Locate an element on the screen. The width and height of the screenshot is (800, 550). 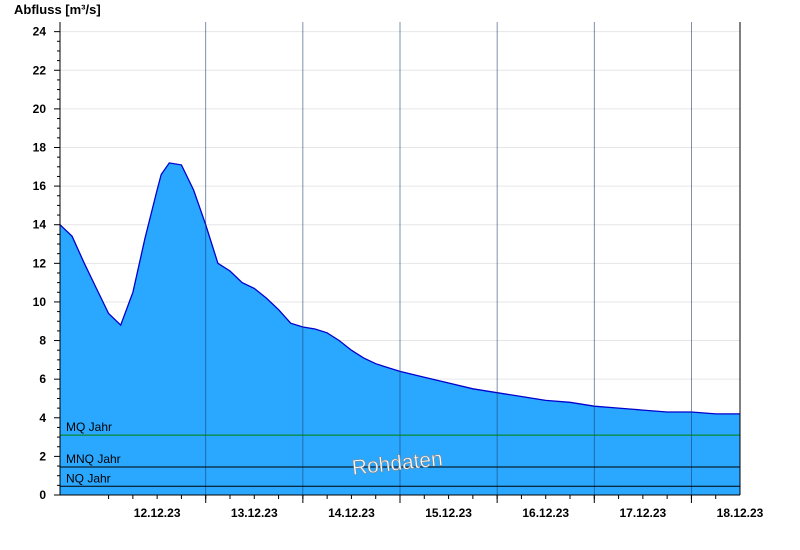
reference-line-label: MNQ Jahr is located at coordinates (93, 459).